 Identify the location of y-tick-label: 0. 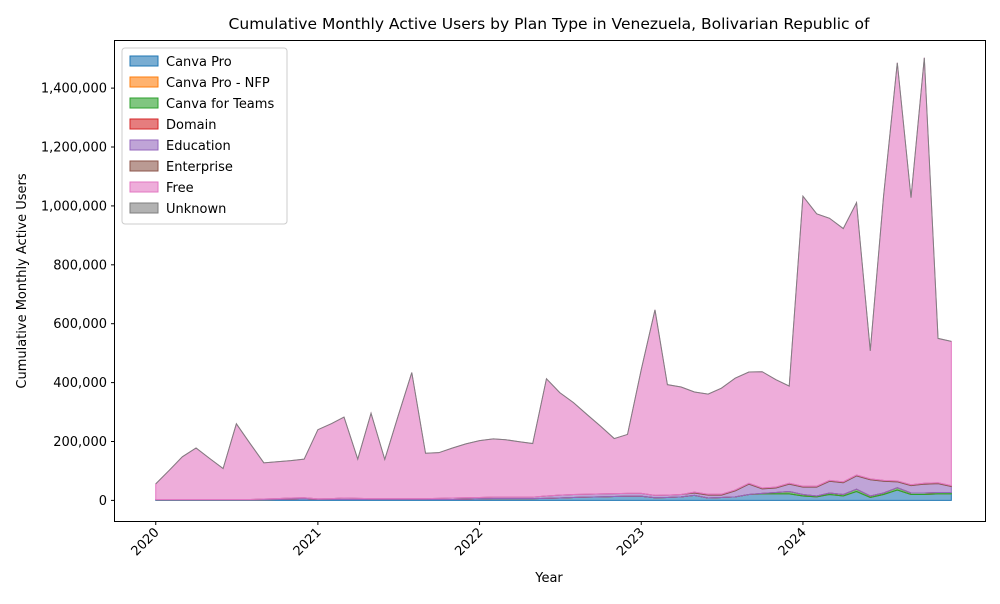
(103, 501).